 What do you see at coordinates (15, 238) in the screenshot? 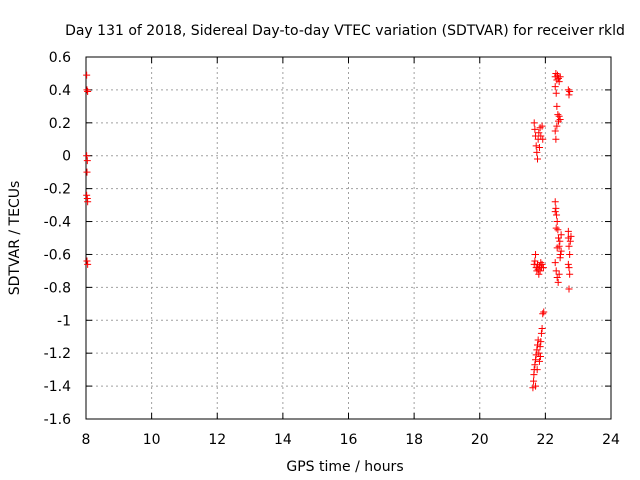
I see `y-axis-label: SDTVAR / TECUs` at bounding box center [15, 238].